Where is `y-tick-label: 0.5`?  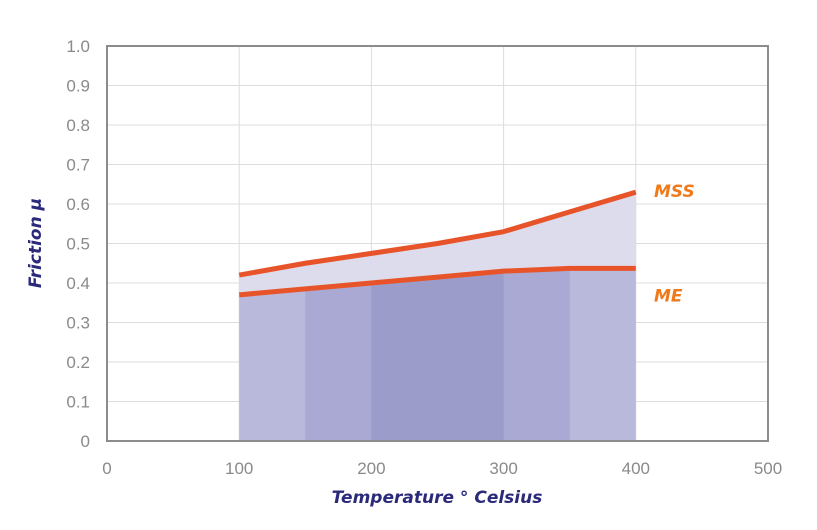 y-tick-label: 0.5 is located at coordinates (78, 244).